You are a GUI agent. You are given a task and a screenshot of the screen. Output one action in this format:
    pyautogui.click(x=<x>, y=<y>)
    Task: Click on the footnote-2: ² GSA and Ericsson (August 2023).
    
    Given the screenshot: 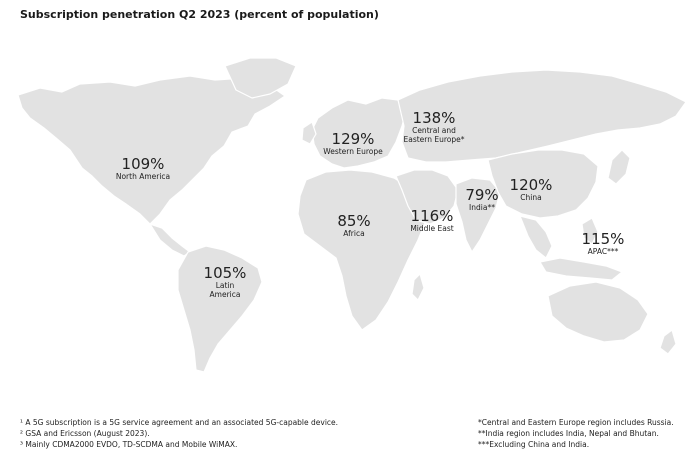 What is the action you would take?
    pyautogui.click(x=85, y=433)
    